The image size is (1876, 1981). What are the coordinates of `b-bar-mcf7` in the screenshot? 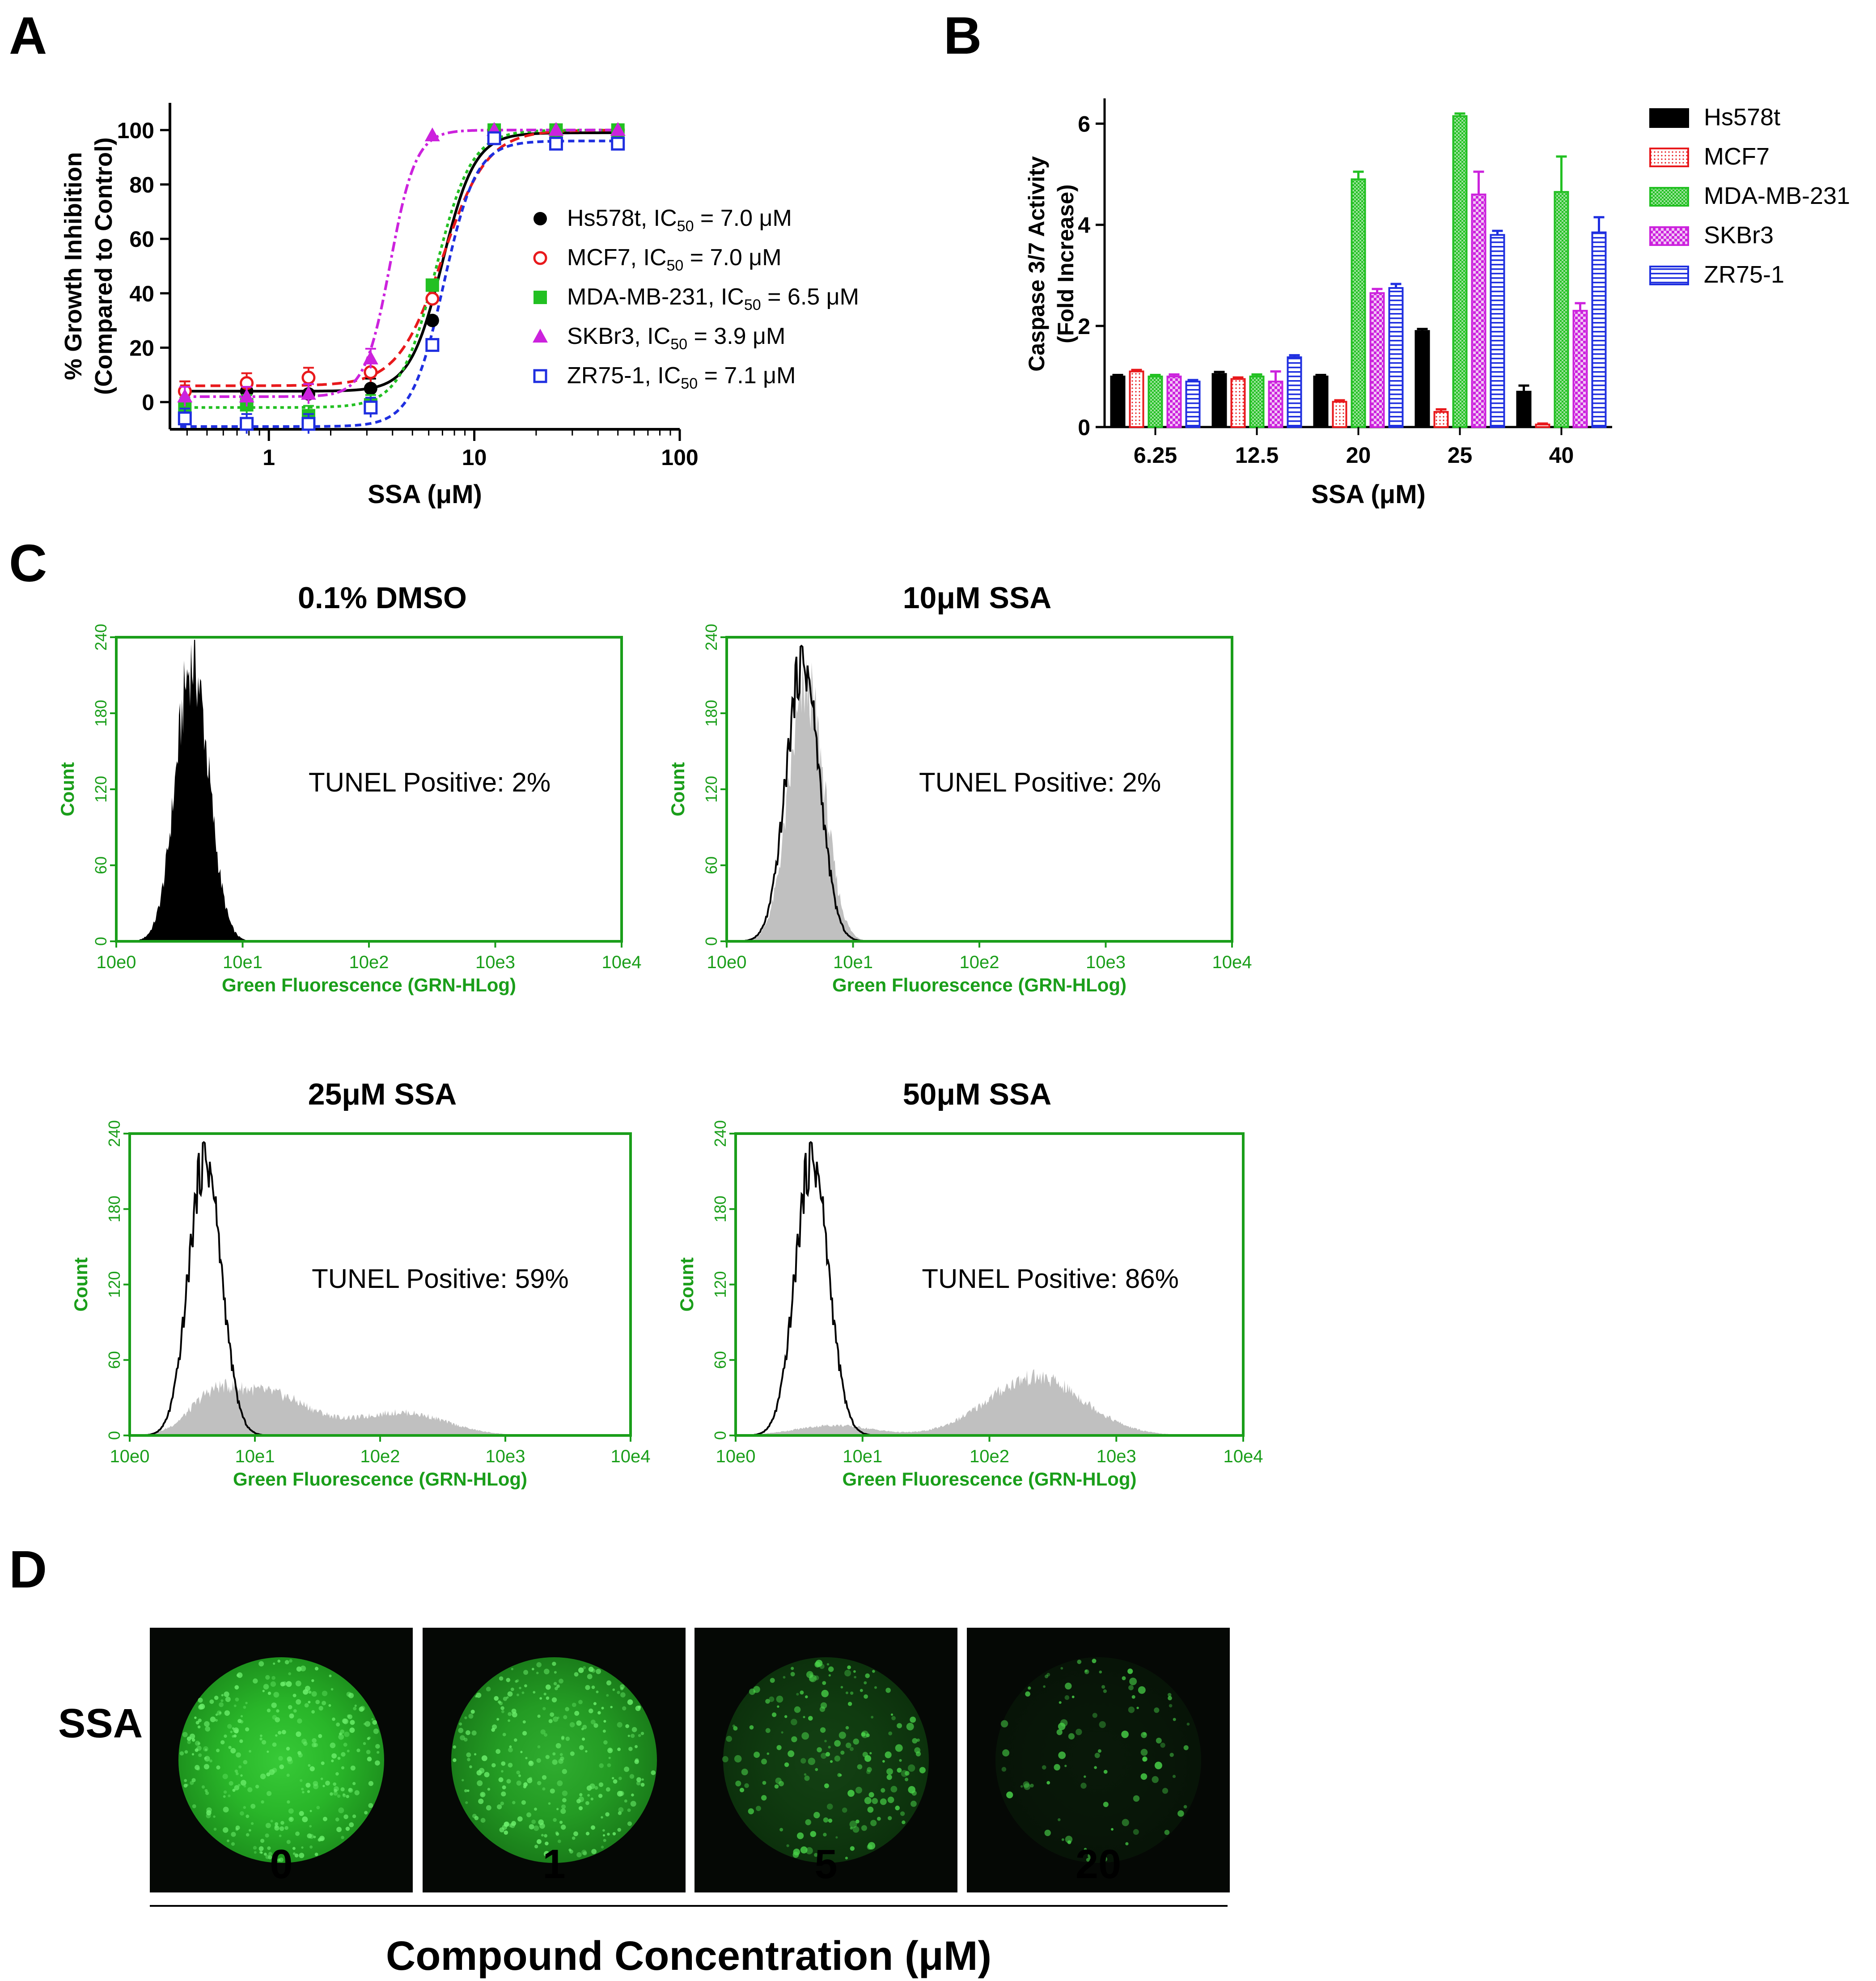 It's located at (1441, 419).